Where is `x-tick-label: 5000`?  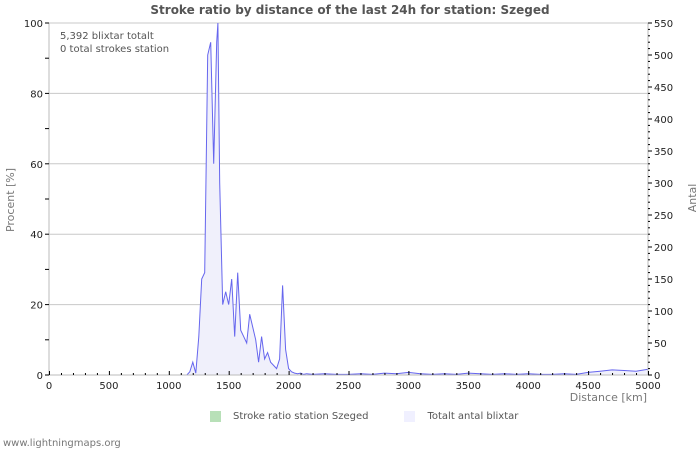 x-tick-label: 5000 is located at coordinates (647, 386).